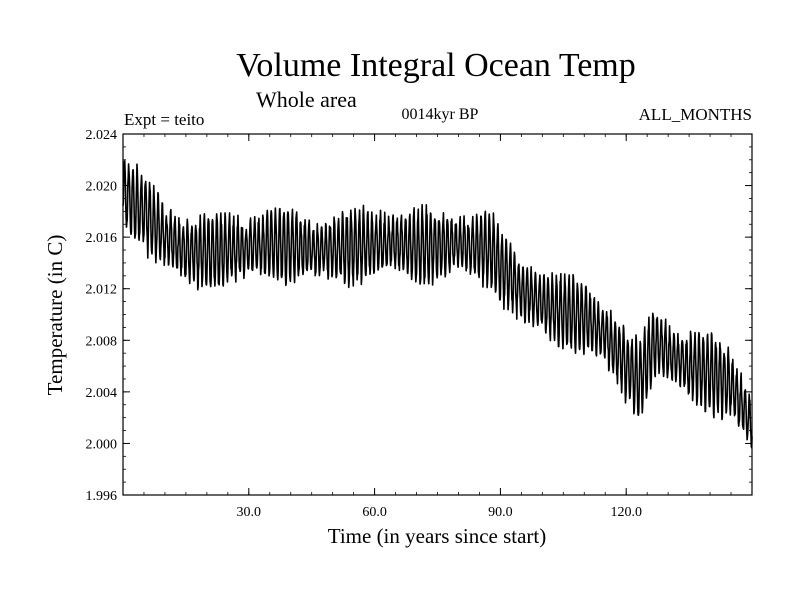 This screenshot has width=800, height=600. What do you see at coordinates (102, 187) in the screenshot?
I see `y-tick-label: 2.020` at bounding box center [102, 187].